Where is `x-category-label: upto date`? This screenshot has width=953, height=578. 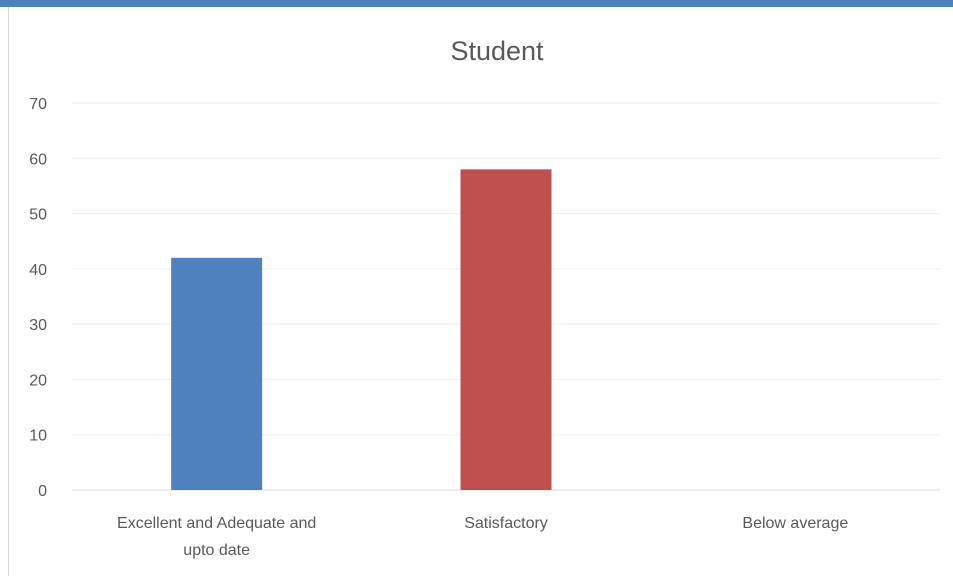 x-category-label: upto date is located at coordinates (216, 550).